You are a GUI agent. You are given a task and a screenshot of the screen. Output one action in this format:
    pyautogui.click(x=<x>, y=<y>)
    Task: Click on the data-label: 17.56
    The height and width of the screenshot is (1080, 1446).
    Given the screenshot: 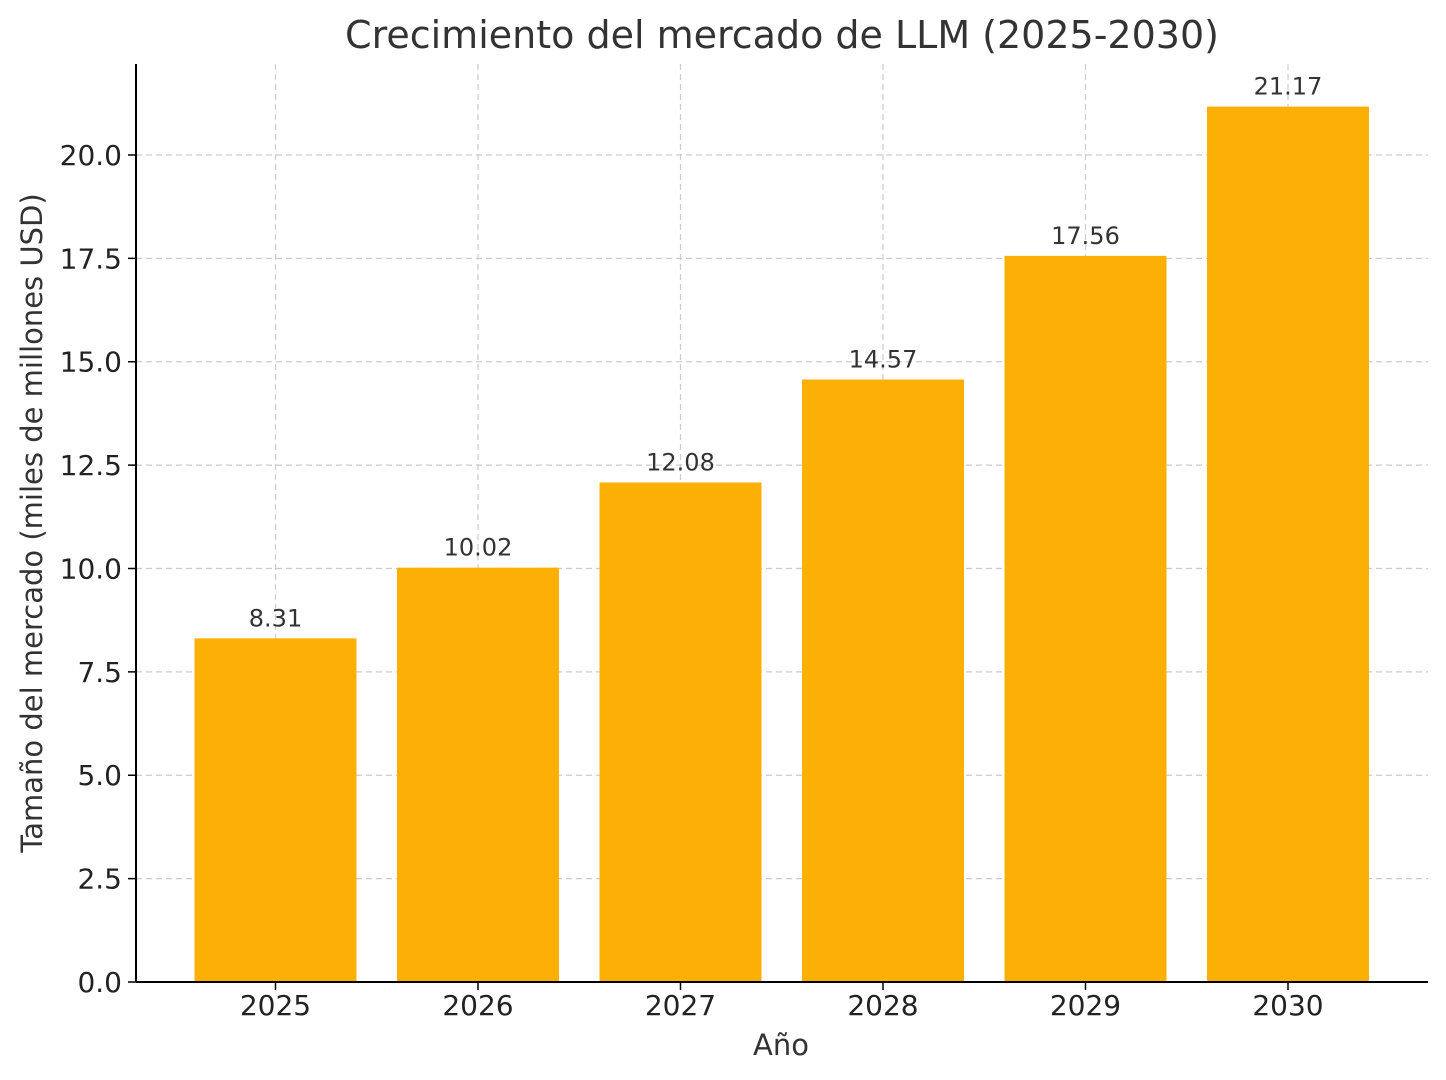 What is the action you would take?
    pyautogui.click(x=1085, y=236)
    